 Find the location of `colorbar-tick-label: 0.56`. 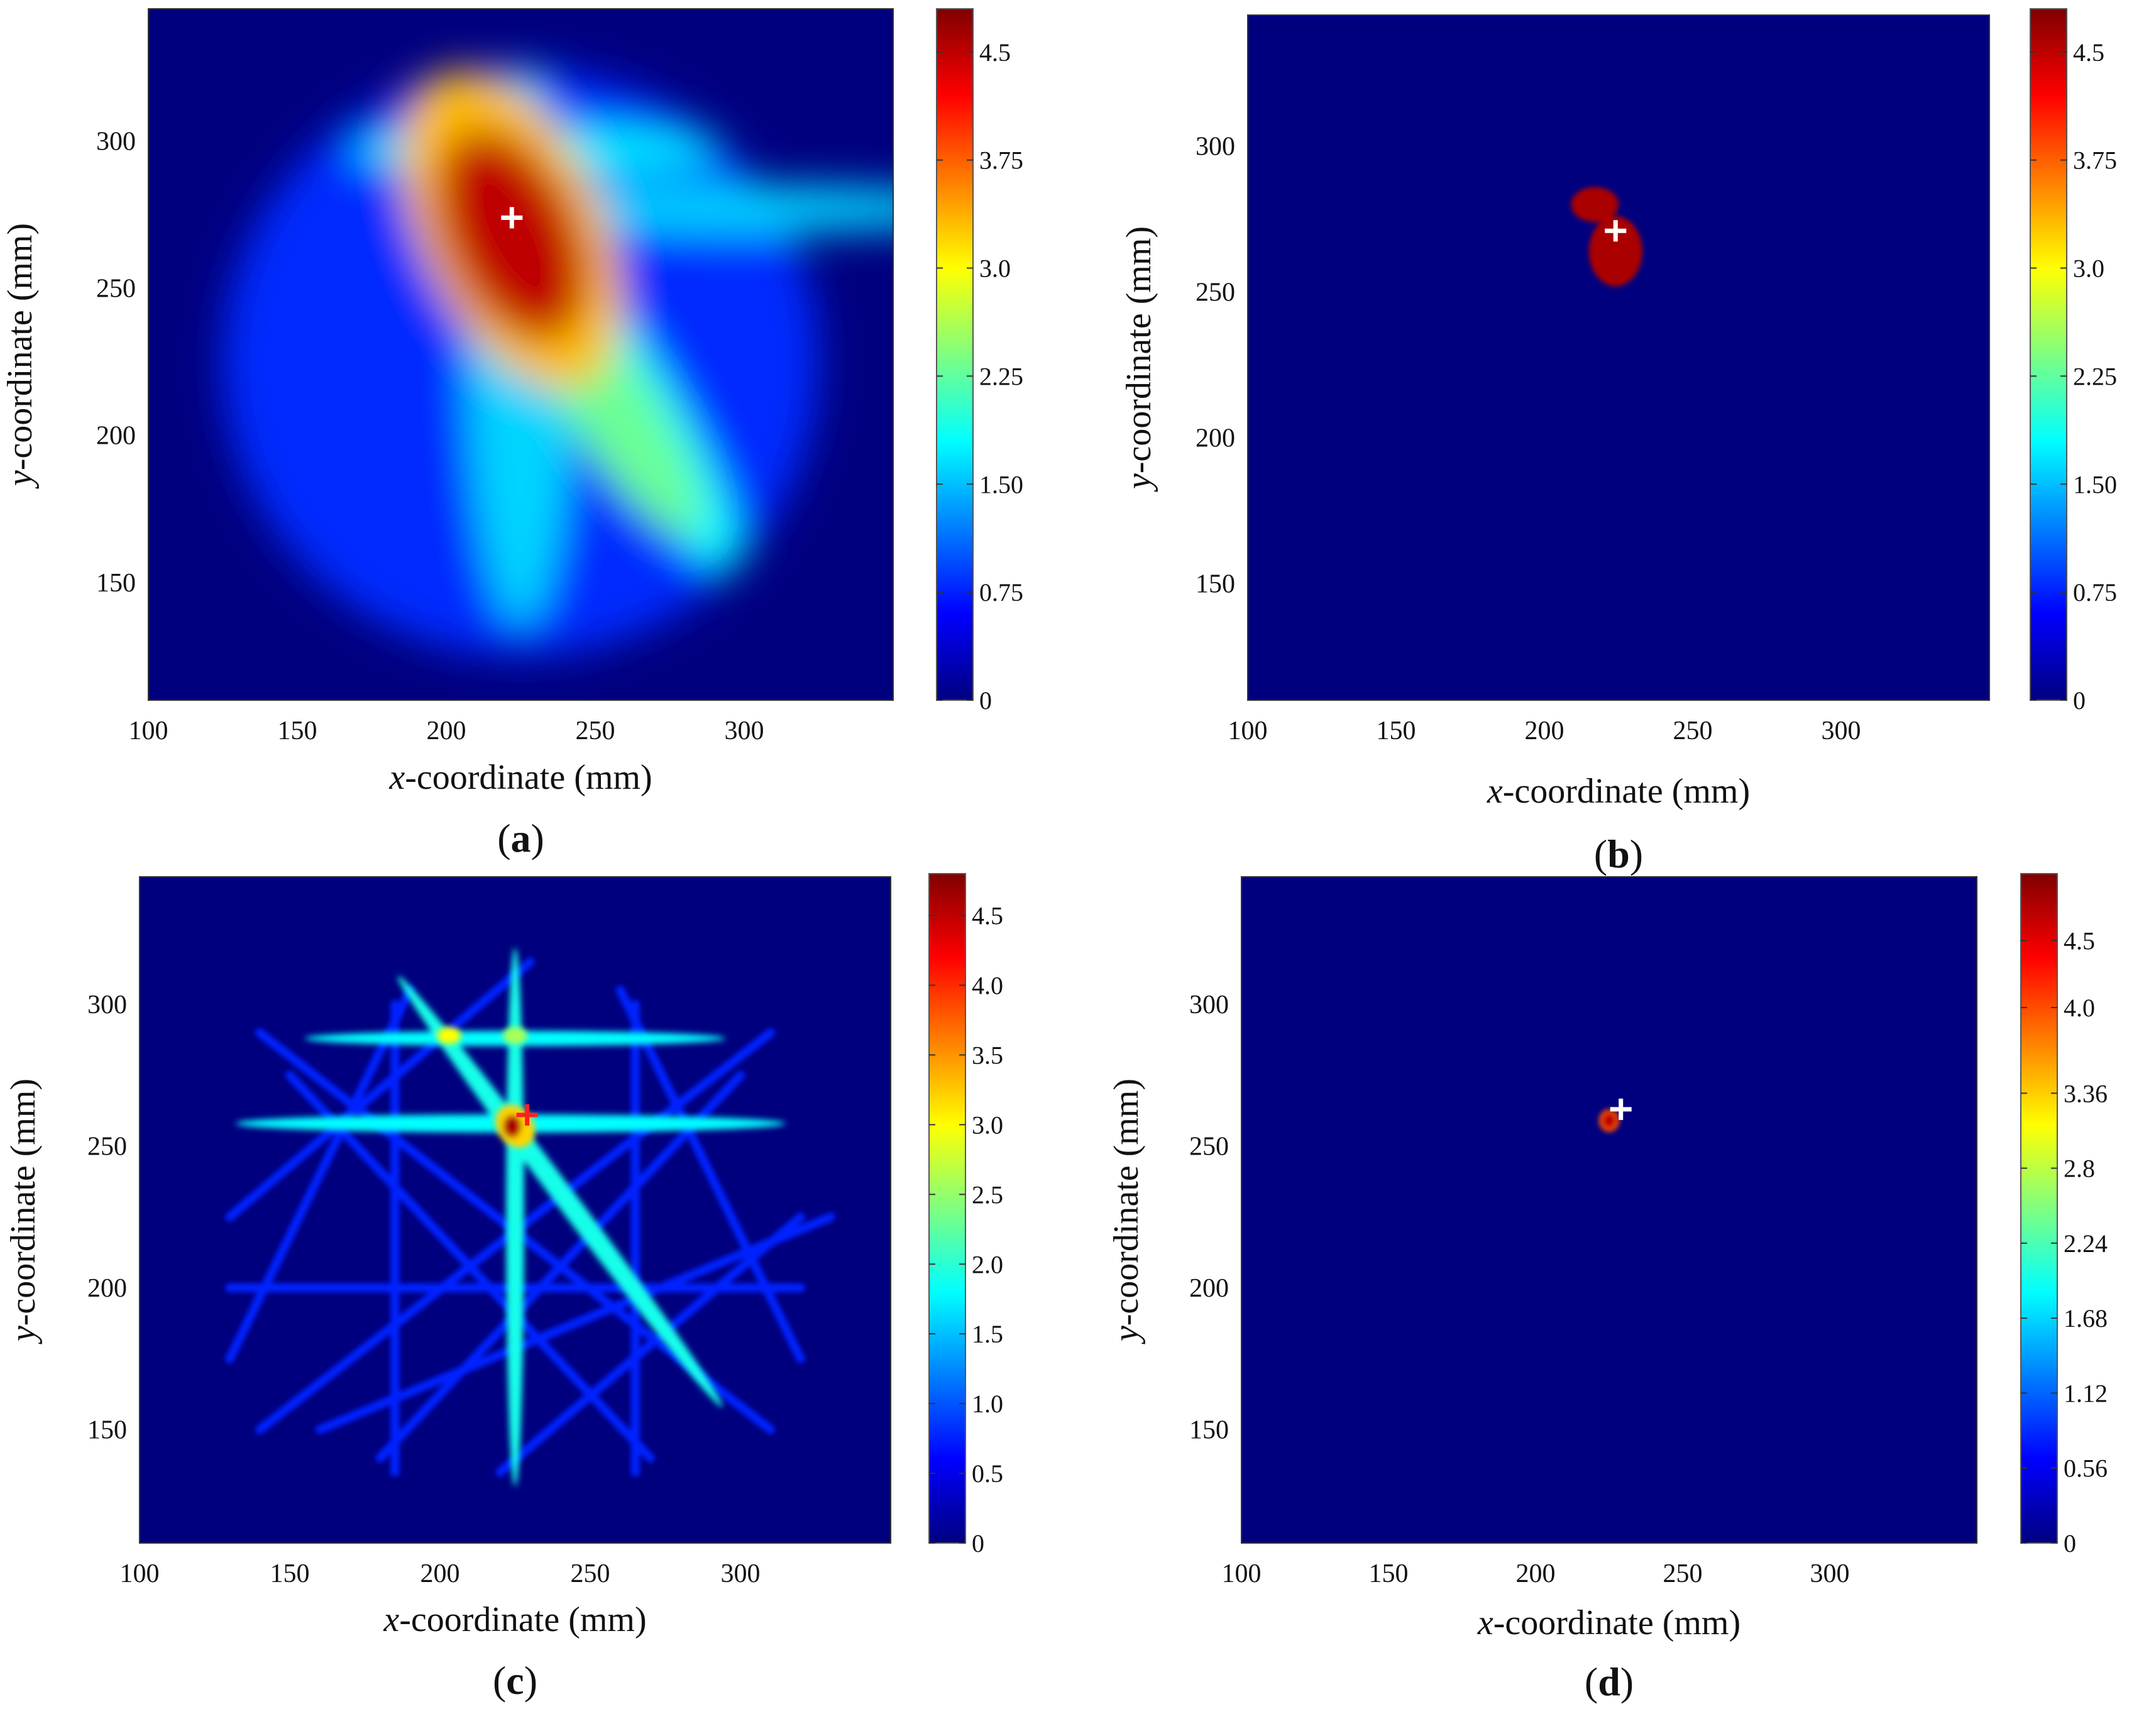

colorbar-tick-label: 0.56 is located at coordinates (2086, 1468).